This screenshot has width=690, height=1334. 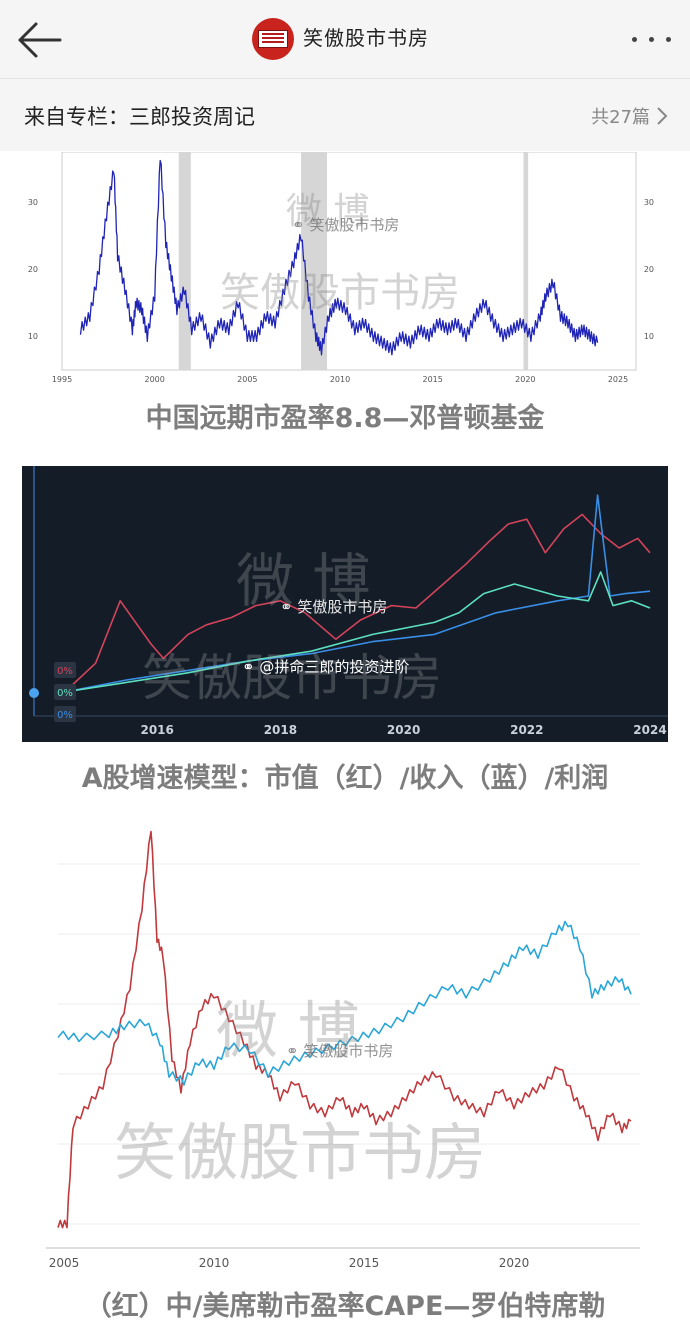 I want to click on chevron-right-icon, so click(x=662, y=116).